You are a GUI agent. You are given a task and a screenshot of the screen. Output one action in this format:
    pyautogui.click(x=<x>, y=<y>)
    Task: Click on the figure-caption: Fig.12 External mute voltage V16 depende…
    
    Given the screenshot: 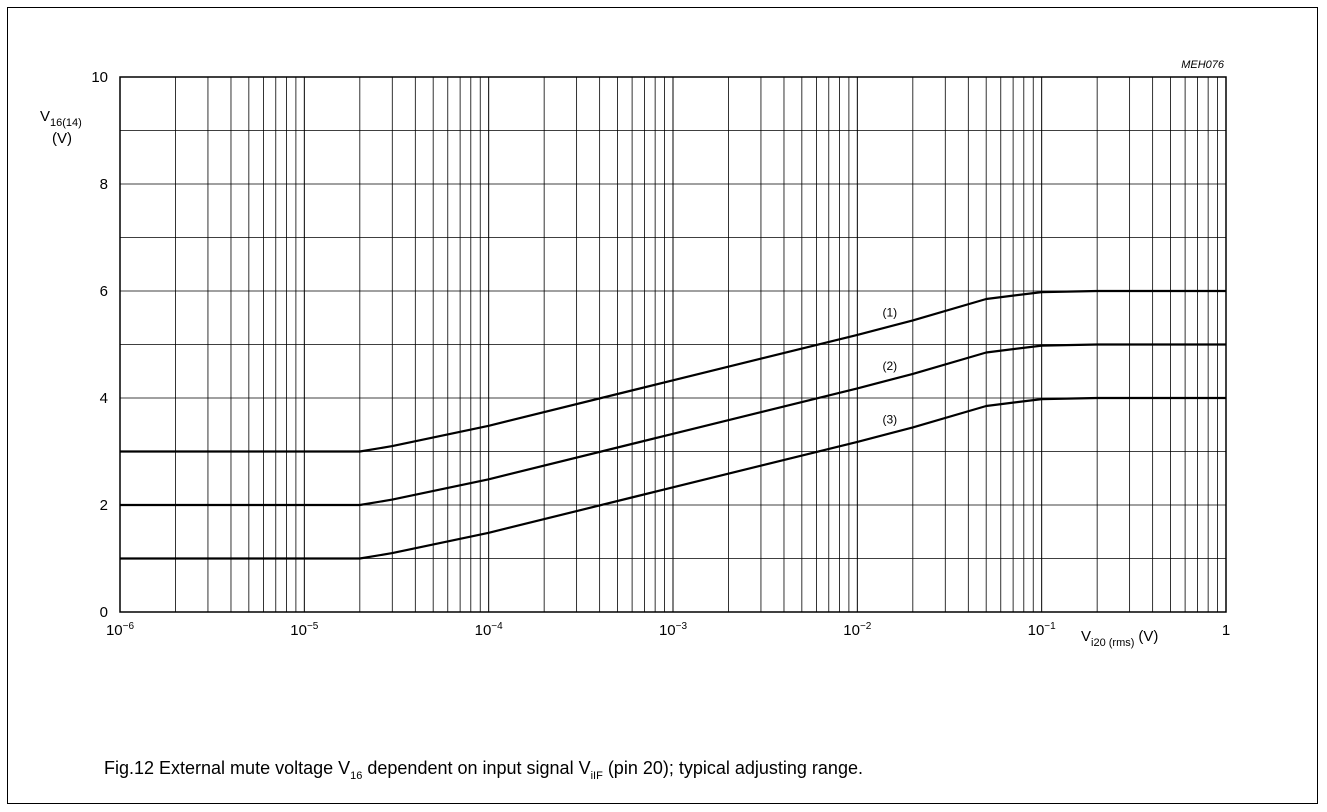 What is the action you would take?
    pyautogui.click(x=483, y=770)
    